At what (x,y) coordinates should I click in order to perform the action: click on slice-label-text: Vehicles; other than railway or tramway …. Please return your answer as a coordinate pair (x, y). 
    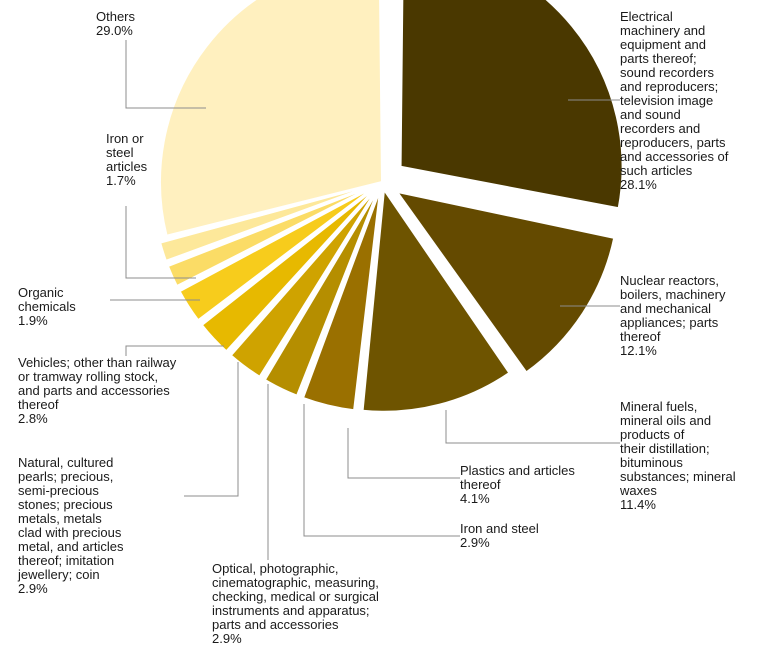
    Looking at the image, I should click on (97, 383).